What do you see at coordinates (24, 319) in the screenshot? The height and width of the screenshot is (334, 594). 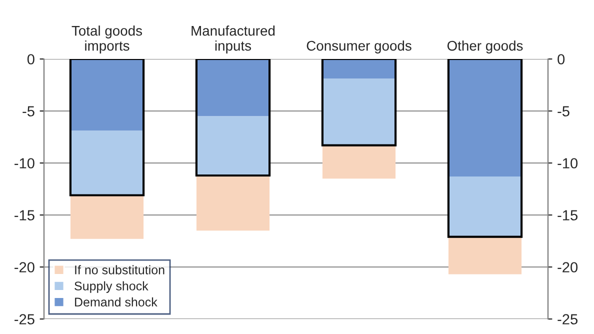 I see `y-tick-label: -25` at bounding box center [24, 319].